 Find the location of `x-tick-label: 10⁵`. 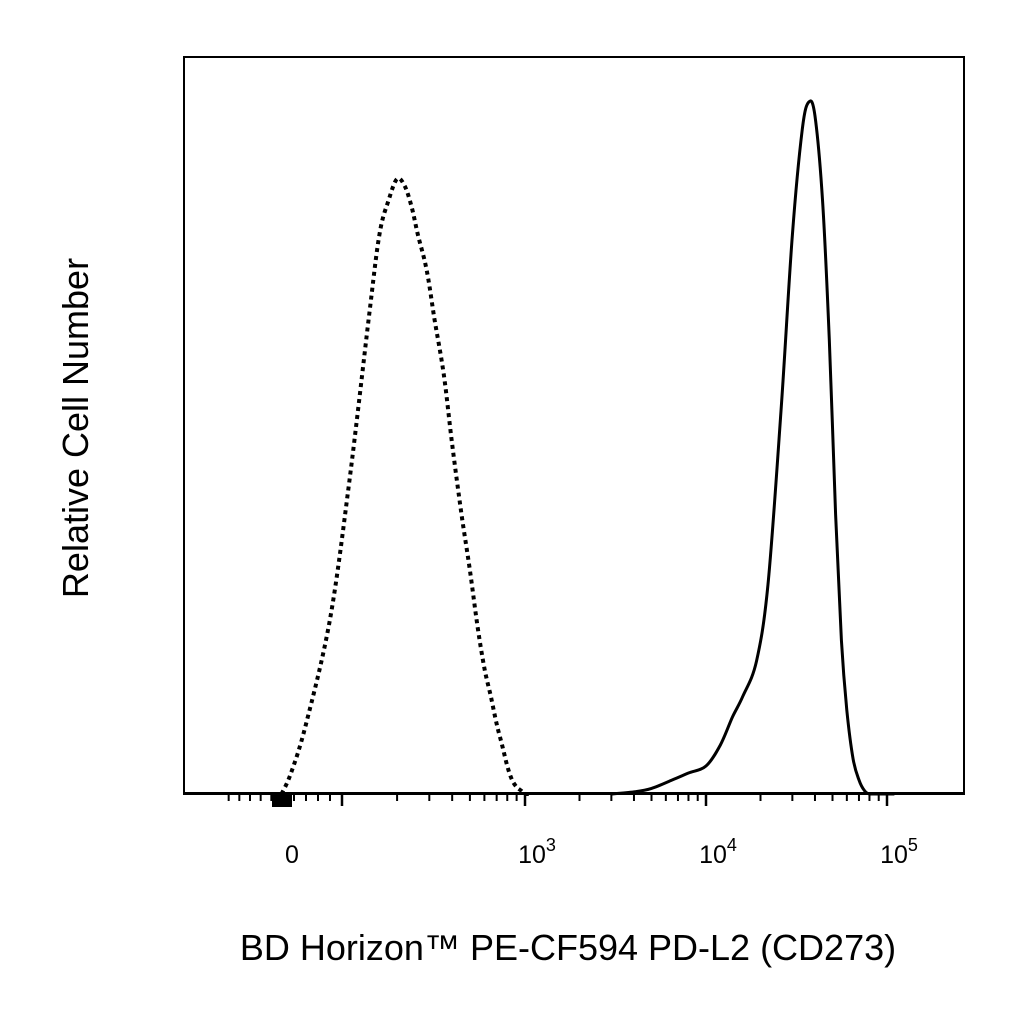

x-tick-label: 10⁵ is located at coordinates (899, 852).